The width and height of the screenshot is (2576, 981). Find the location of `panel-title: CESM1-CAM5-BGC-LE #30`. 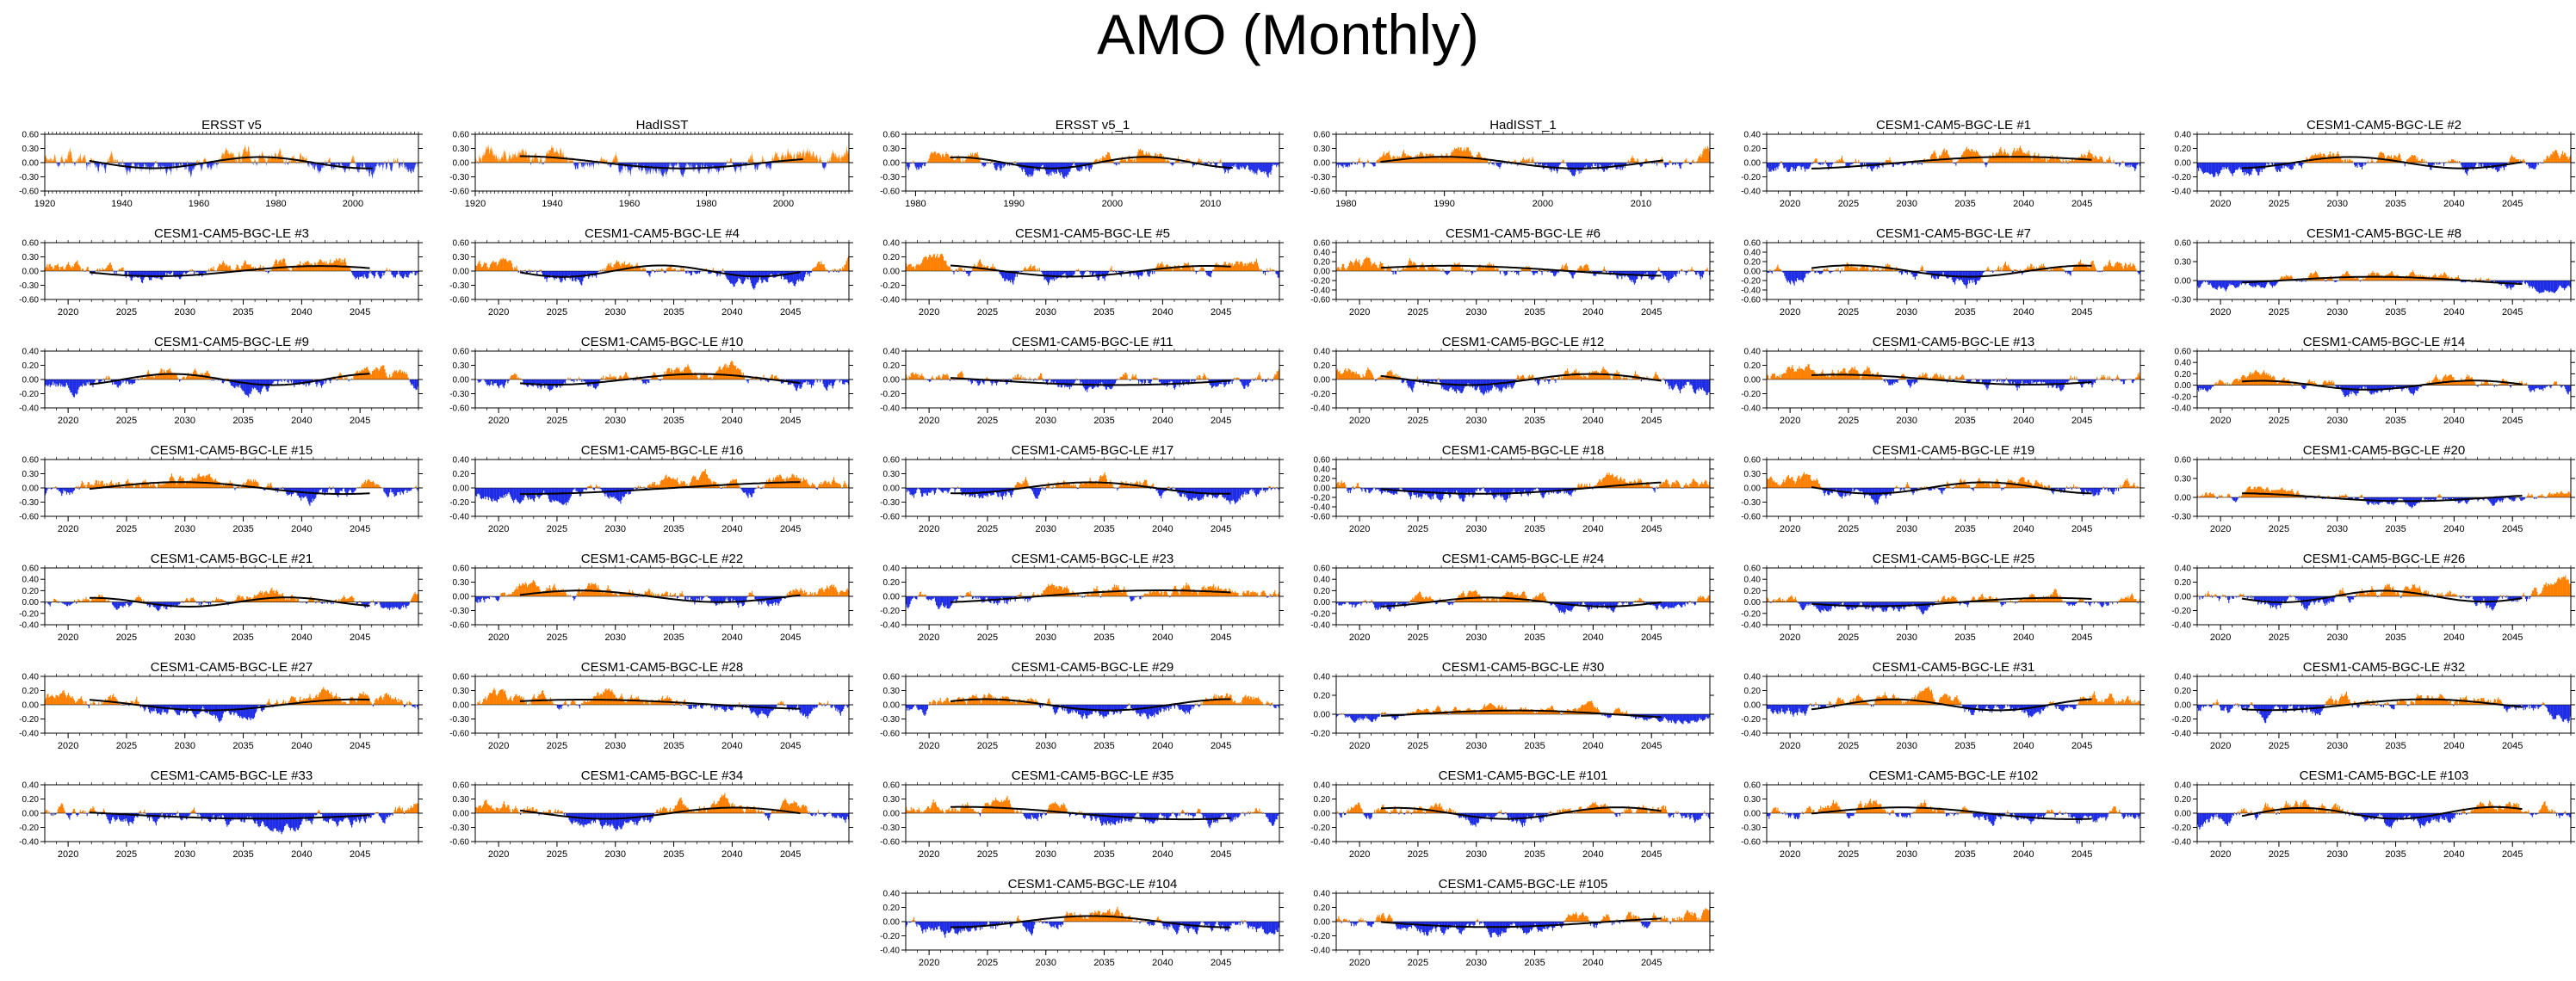

panel-title: CESM1-CAM5-BGC-LE #30 is located at coordinates (1523, 667).